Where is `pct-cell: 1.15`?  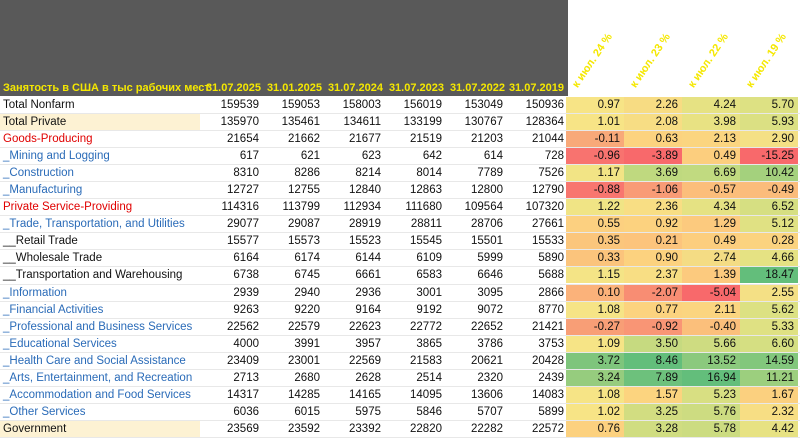 pct-cell: 1.15 is located at coordinates (595, 275).